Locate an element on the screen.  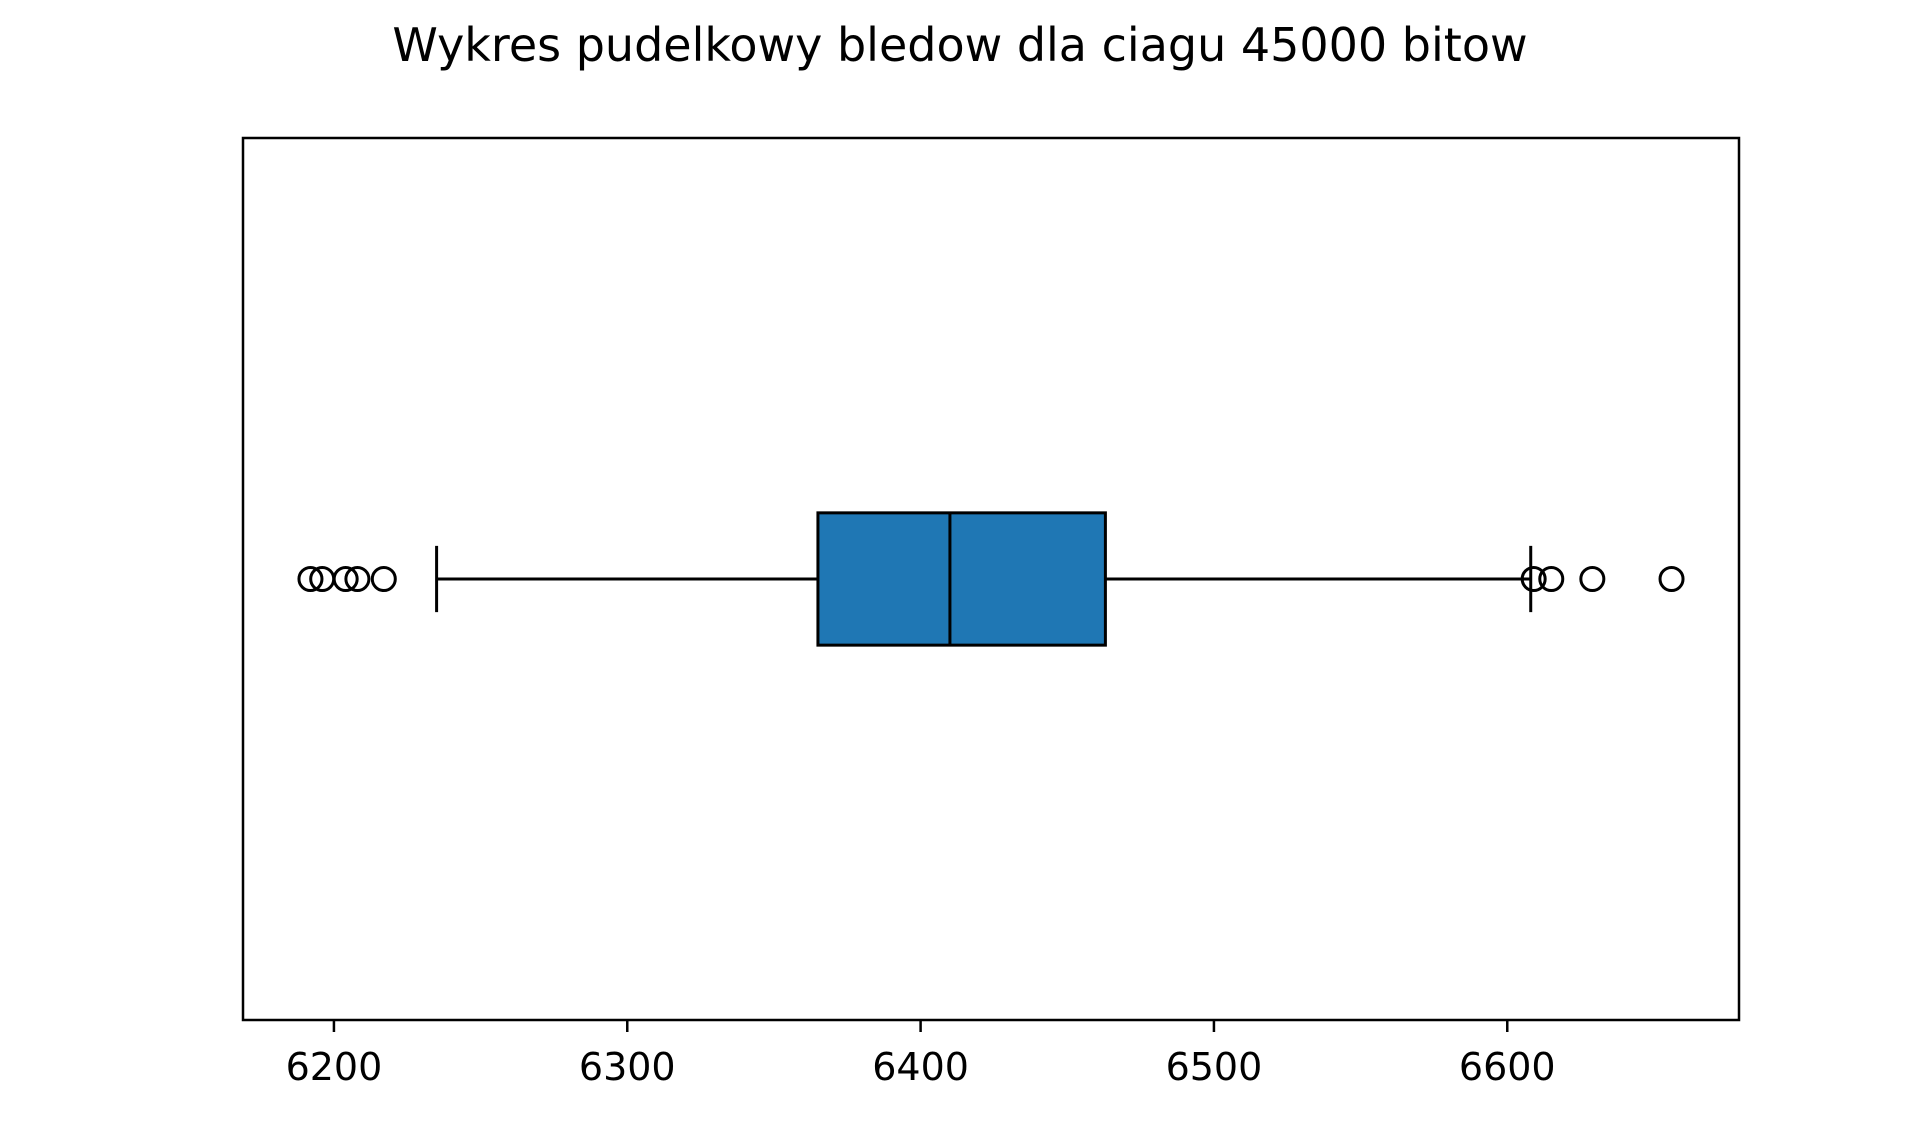
x-tick-label: 6600 is located at coordinates (1507, 1067).